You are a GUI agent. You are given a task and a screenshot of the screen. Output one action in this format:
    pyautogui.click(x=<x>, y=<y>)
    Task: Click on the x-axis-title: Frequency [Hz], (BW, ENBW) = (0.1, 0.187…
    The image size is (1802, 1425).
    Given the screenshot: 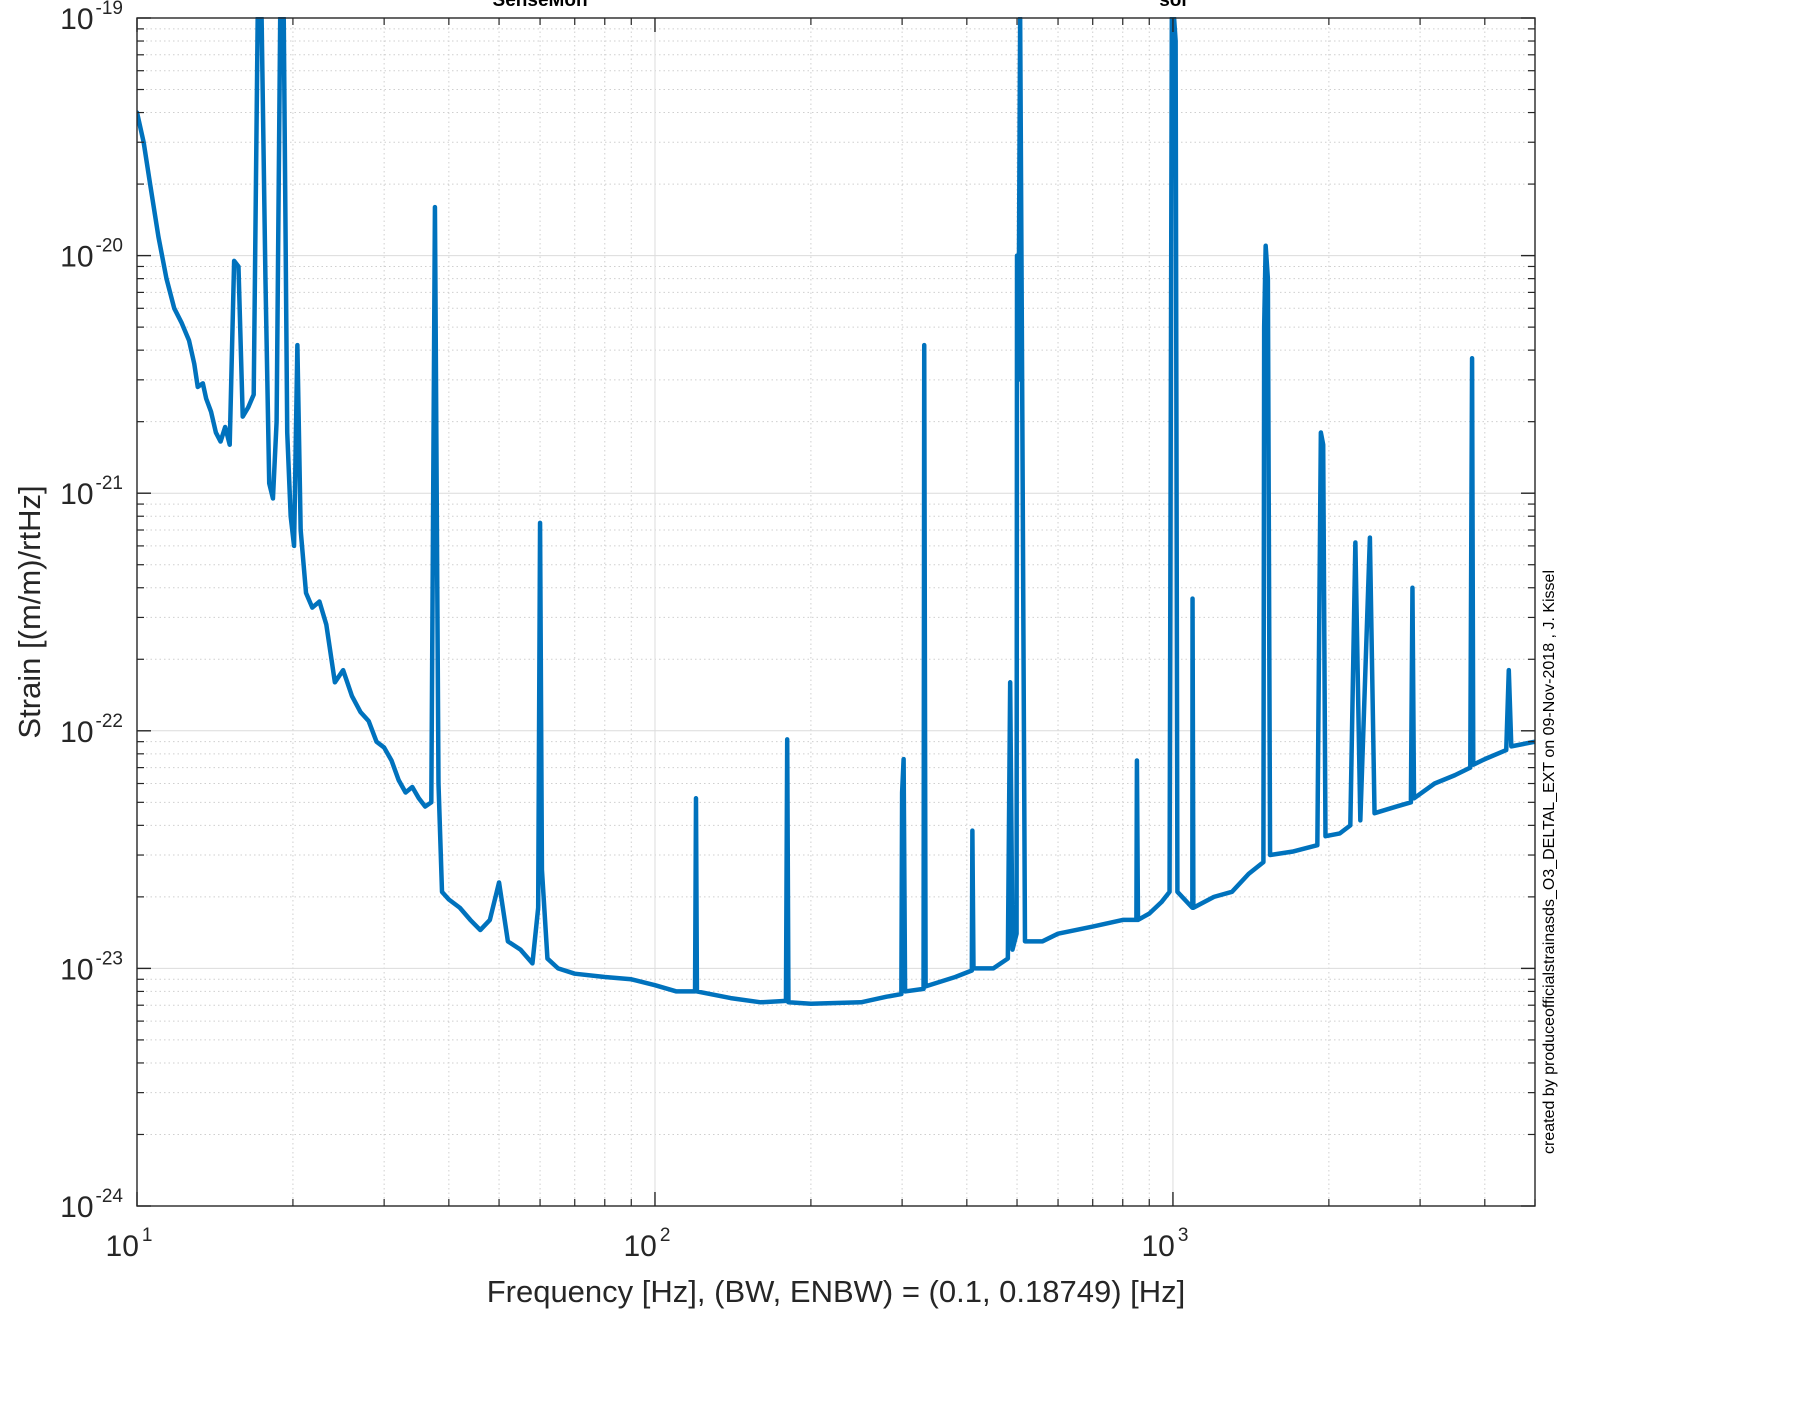 What is the action you would take?
    pyautogui.click(x=836, y=1291)
    